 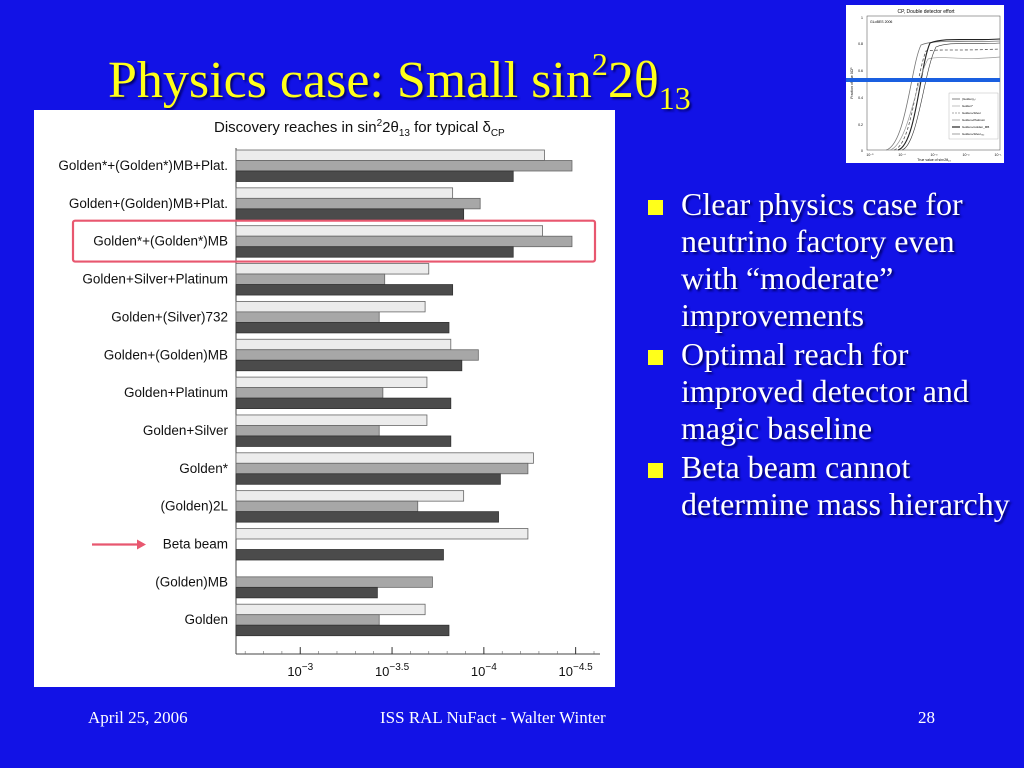 What do you see at coordinates (176, 392) in the screenshot?
I see `row-label: Golden+Platinum` at bounding box center [176, 392].